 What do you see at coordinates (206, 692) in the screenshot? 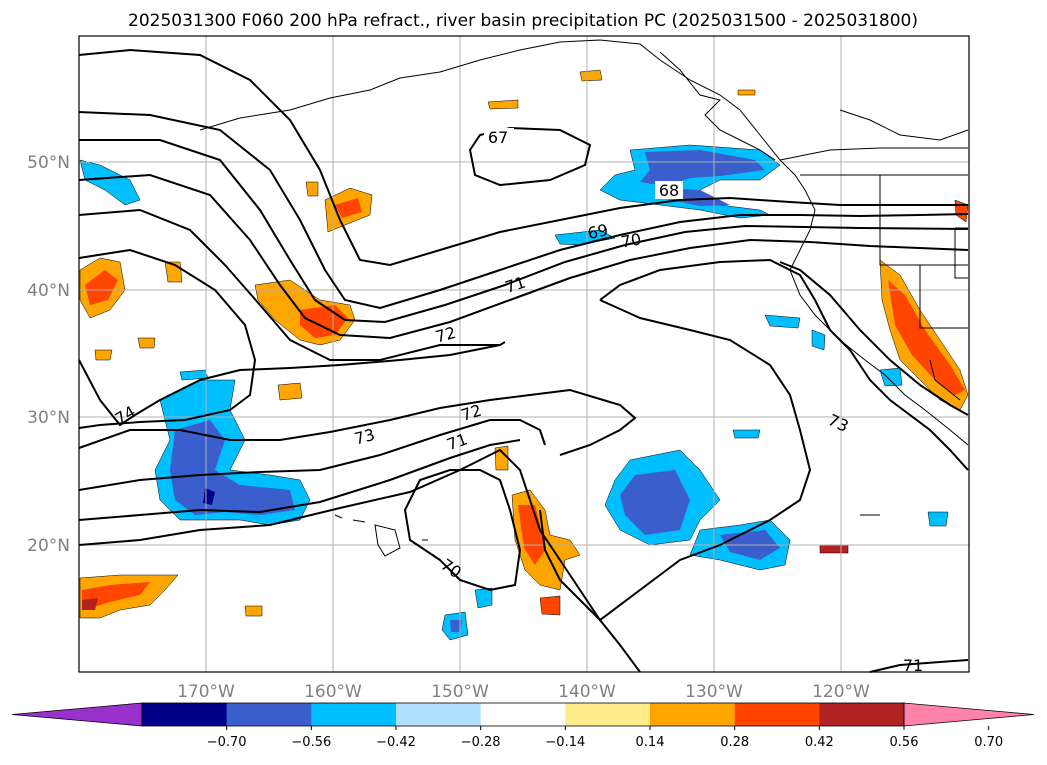
I see `lon-label-170w: 170°W` at bounding box center [206, 692].